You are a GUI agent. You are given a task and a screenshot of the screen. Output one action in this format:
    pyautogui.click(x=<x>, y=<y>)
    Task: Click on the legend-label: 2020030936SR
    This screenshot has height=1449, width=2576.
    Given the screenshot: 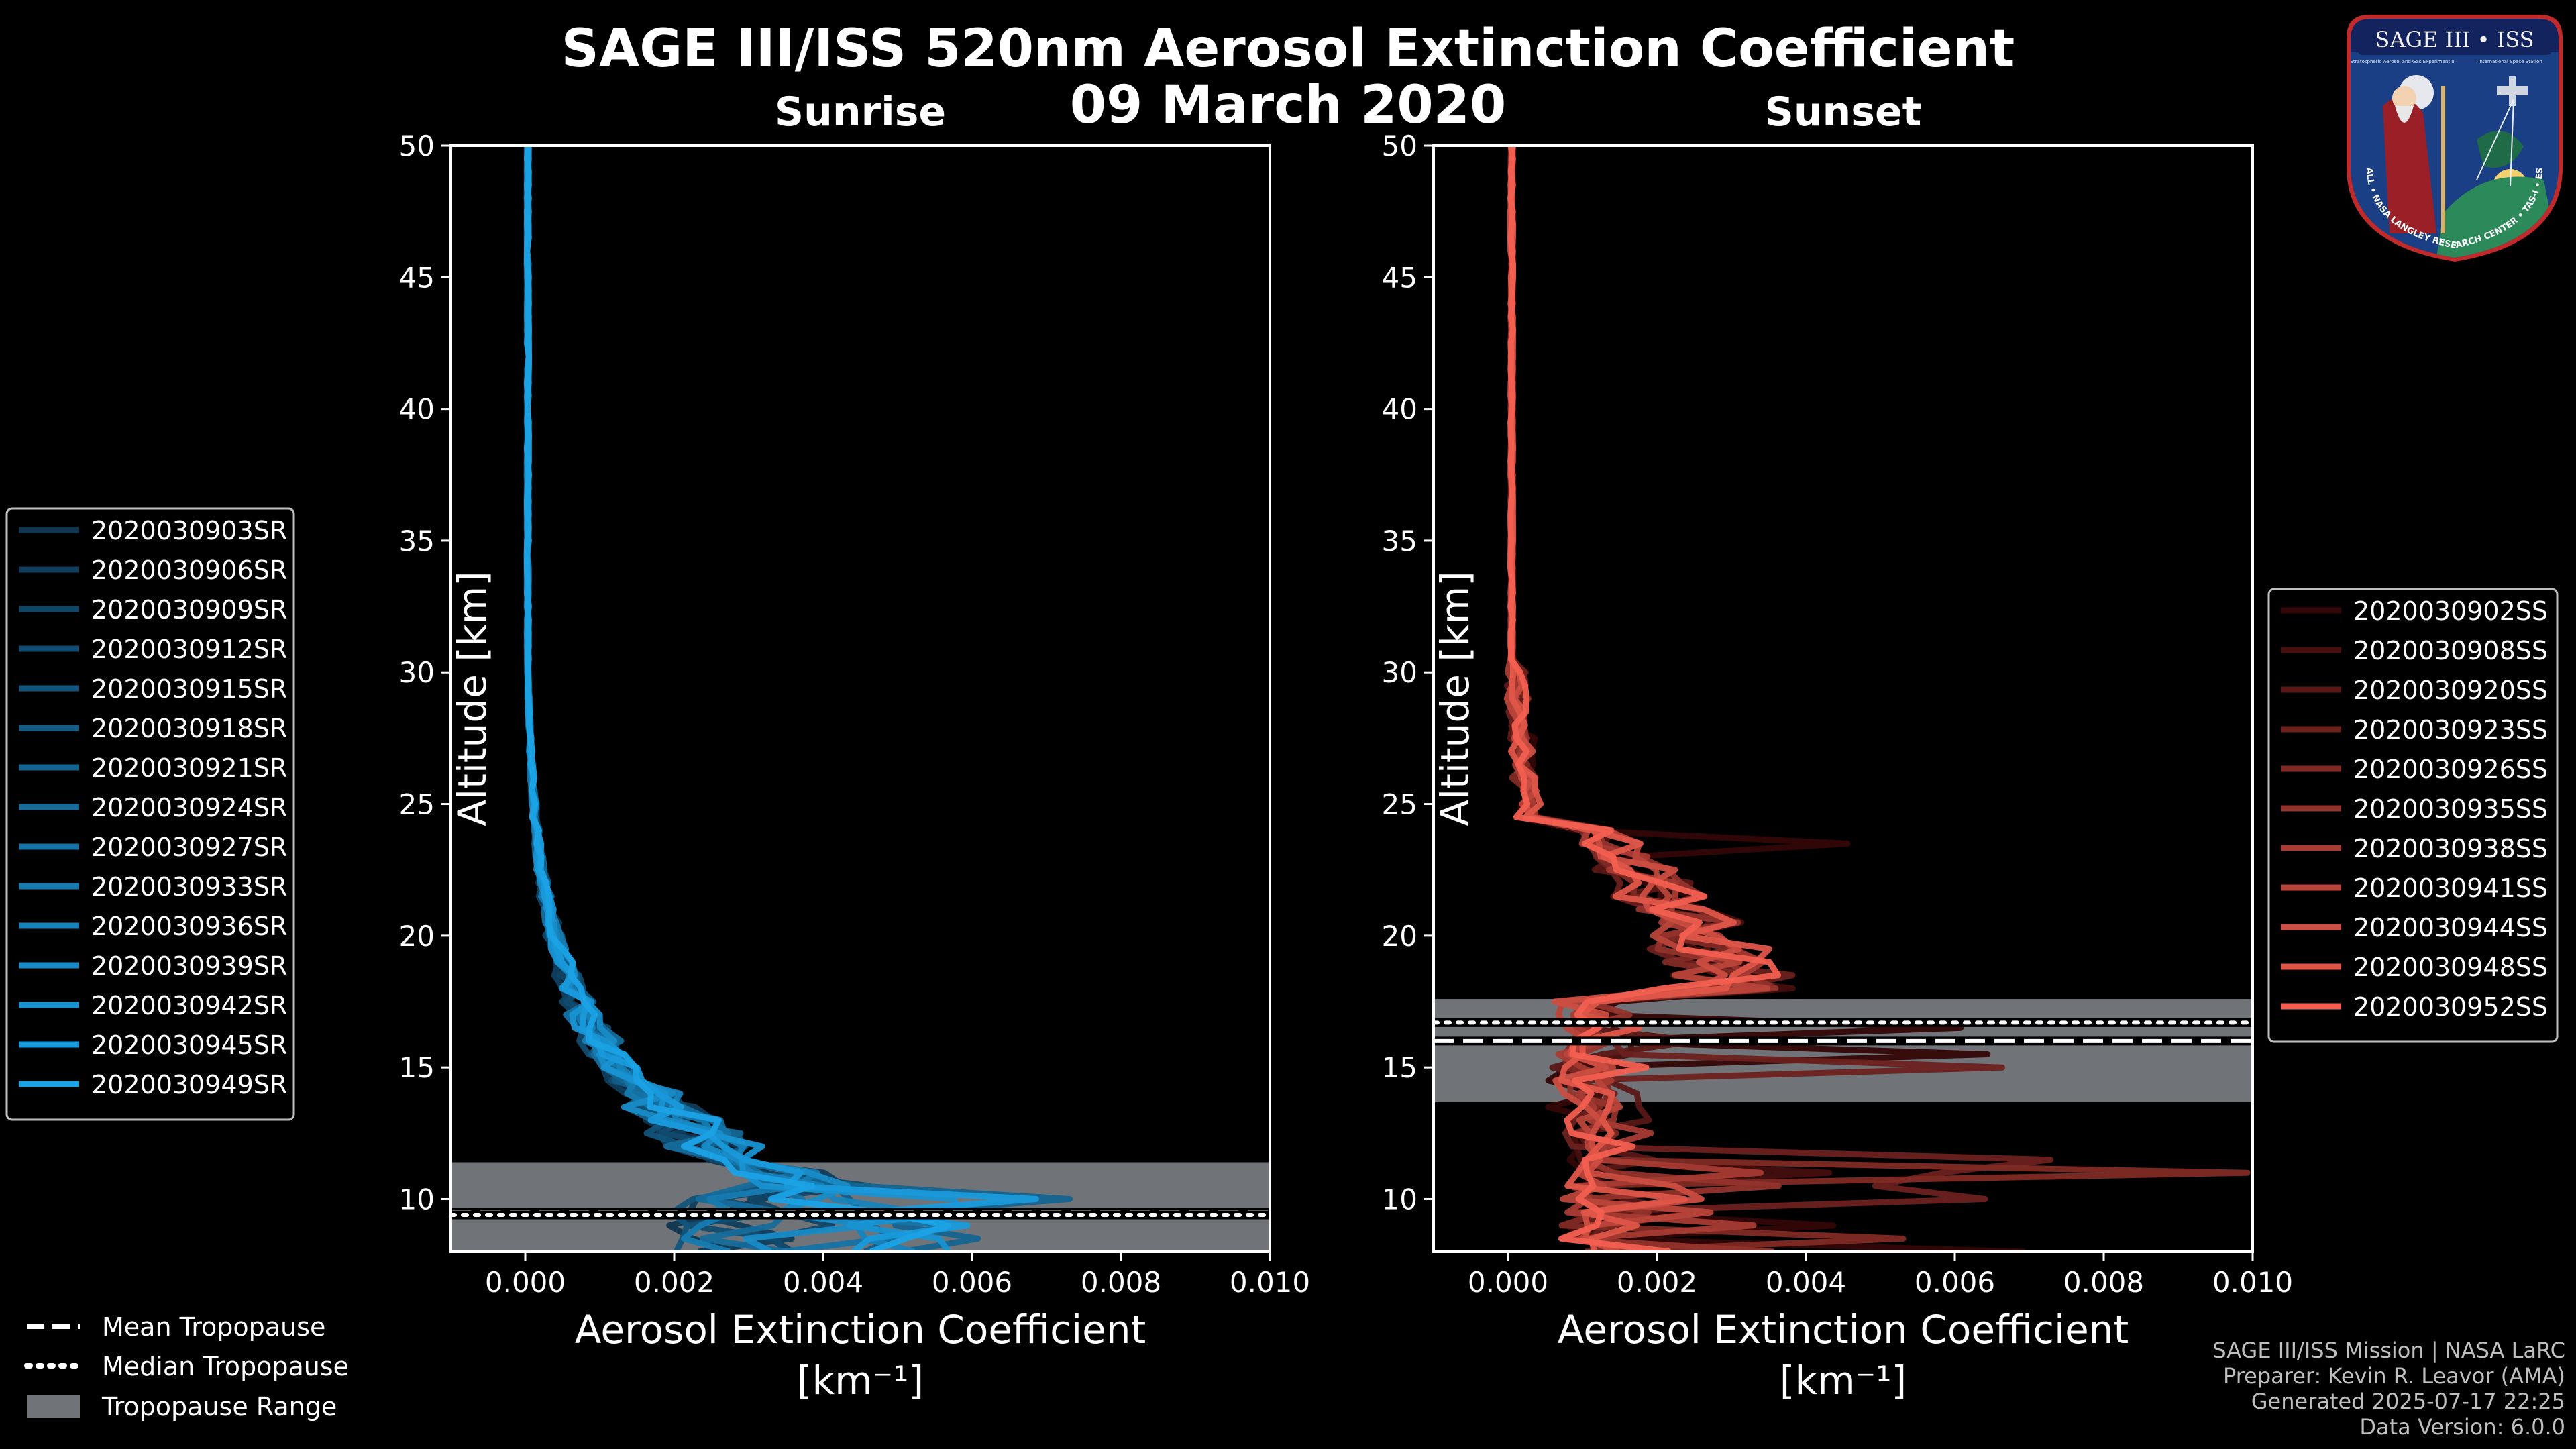 What is the action you would take?
    pyautogui.click(x=189, y=926)
    